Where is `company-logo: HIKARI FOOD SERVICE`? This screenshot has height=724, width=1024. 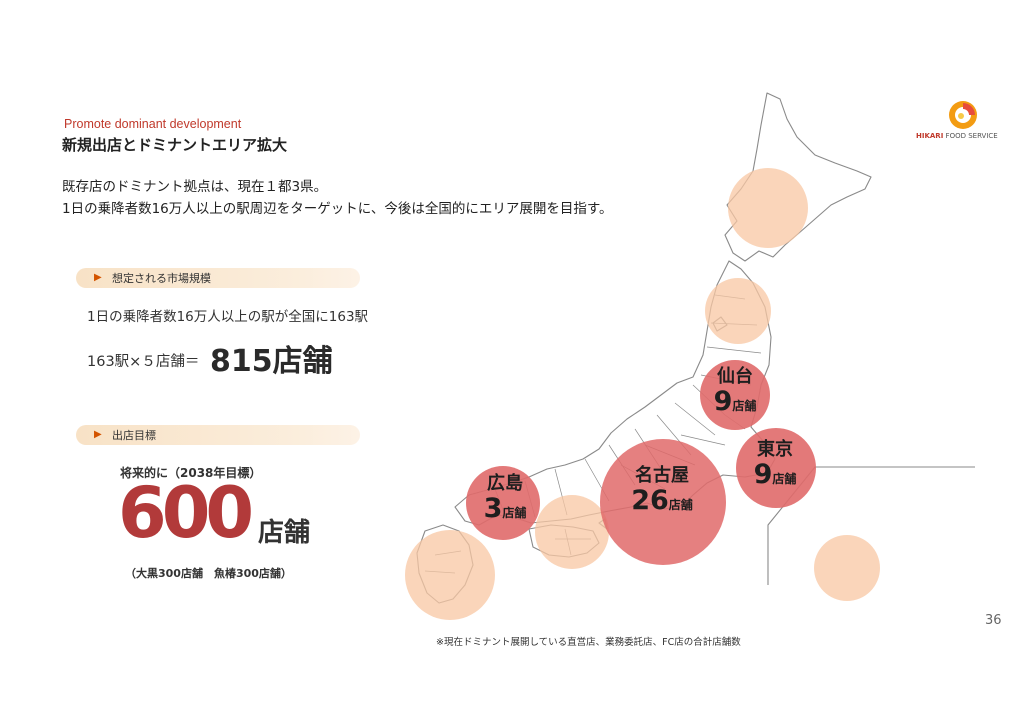
company-logo: HIKARI FOOD SERVICE is located at coordinates (962, 123).